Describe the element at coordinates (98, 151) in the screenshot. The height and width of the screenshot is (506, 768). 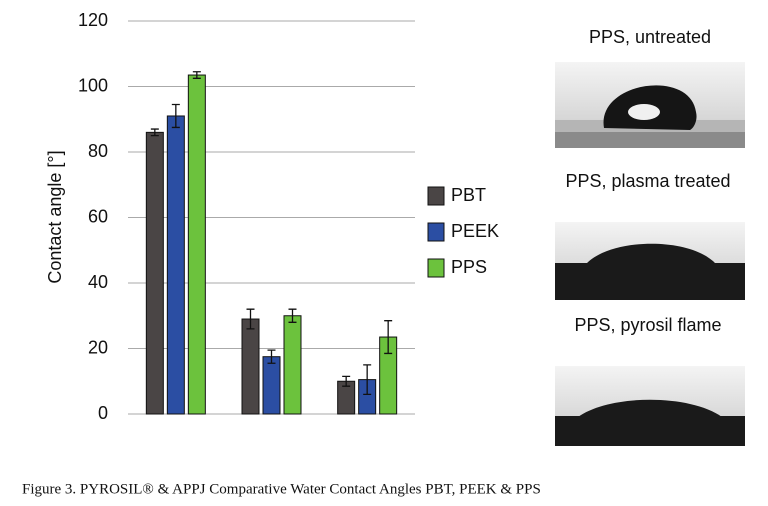
I see `y-tick-label: 80` at that location.